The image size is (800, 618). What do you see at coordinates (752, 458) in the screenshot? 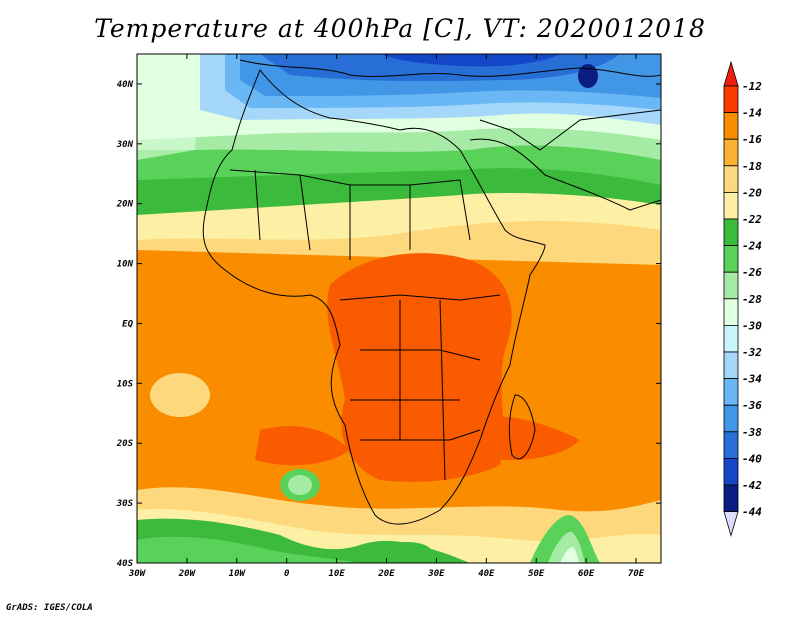
I see `colorbar-label: -40` at bounding box center [752, 458].